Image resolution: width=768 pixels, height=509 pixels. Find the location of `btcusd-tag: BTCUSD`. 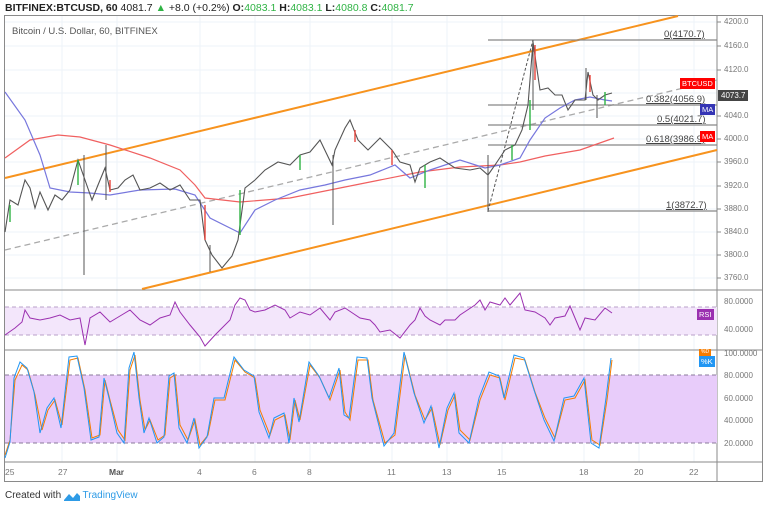

btcusd-tag: BTCUSD is located at coordinates (697, 83).